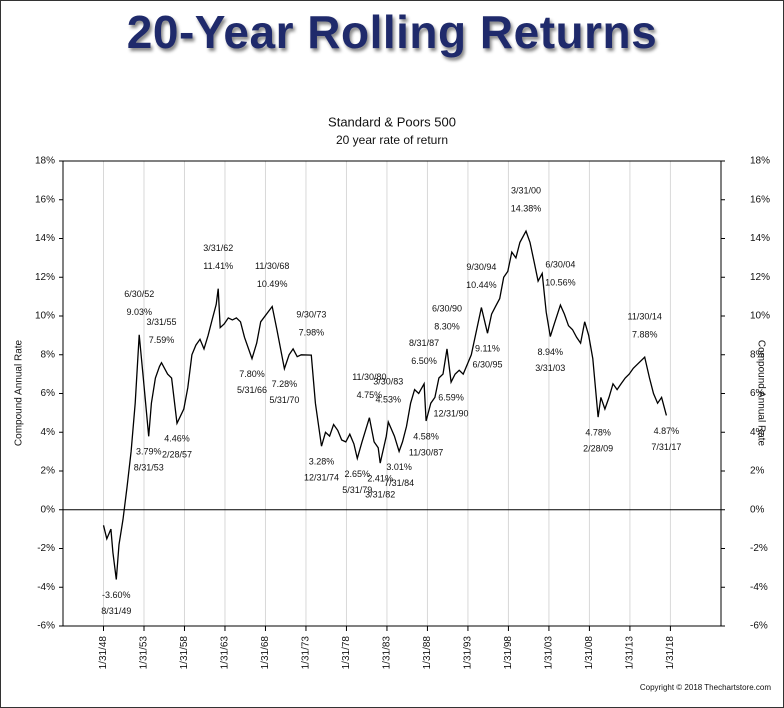 The width and height of the screenshot is (784, 708). Describe the element at coordinates (45, 161) in the screenshot. I see `y-tick-label: 18%` at that location.